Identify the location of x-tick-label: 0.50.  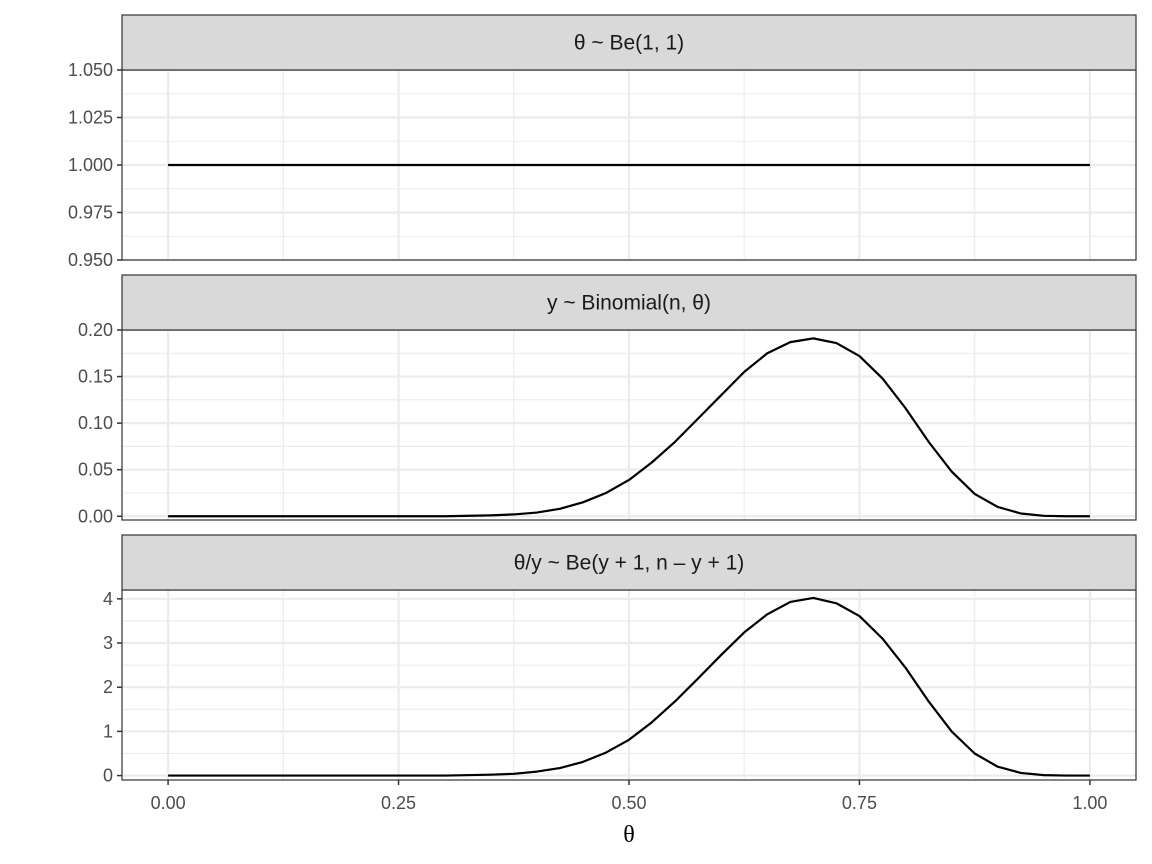
(628, 803).